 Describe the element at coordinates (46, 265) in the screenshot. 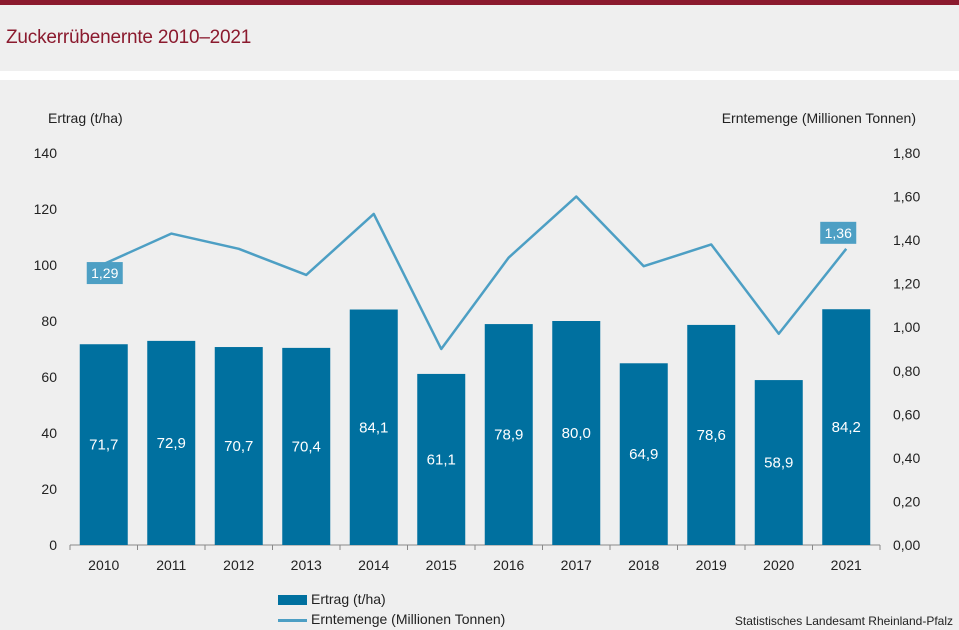

I see `y-left-tick-label: 100` at that location.